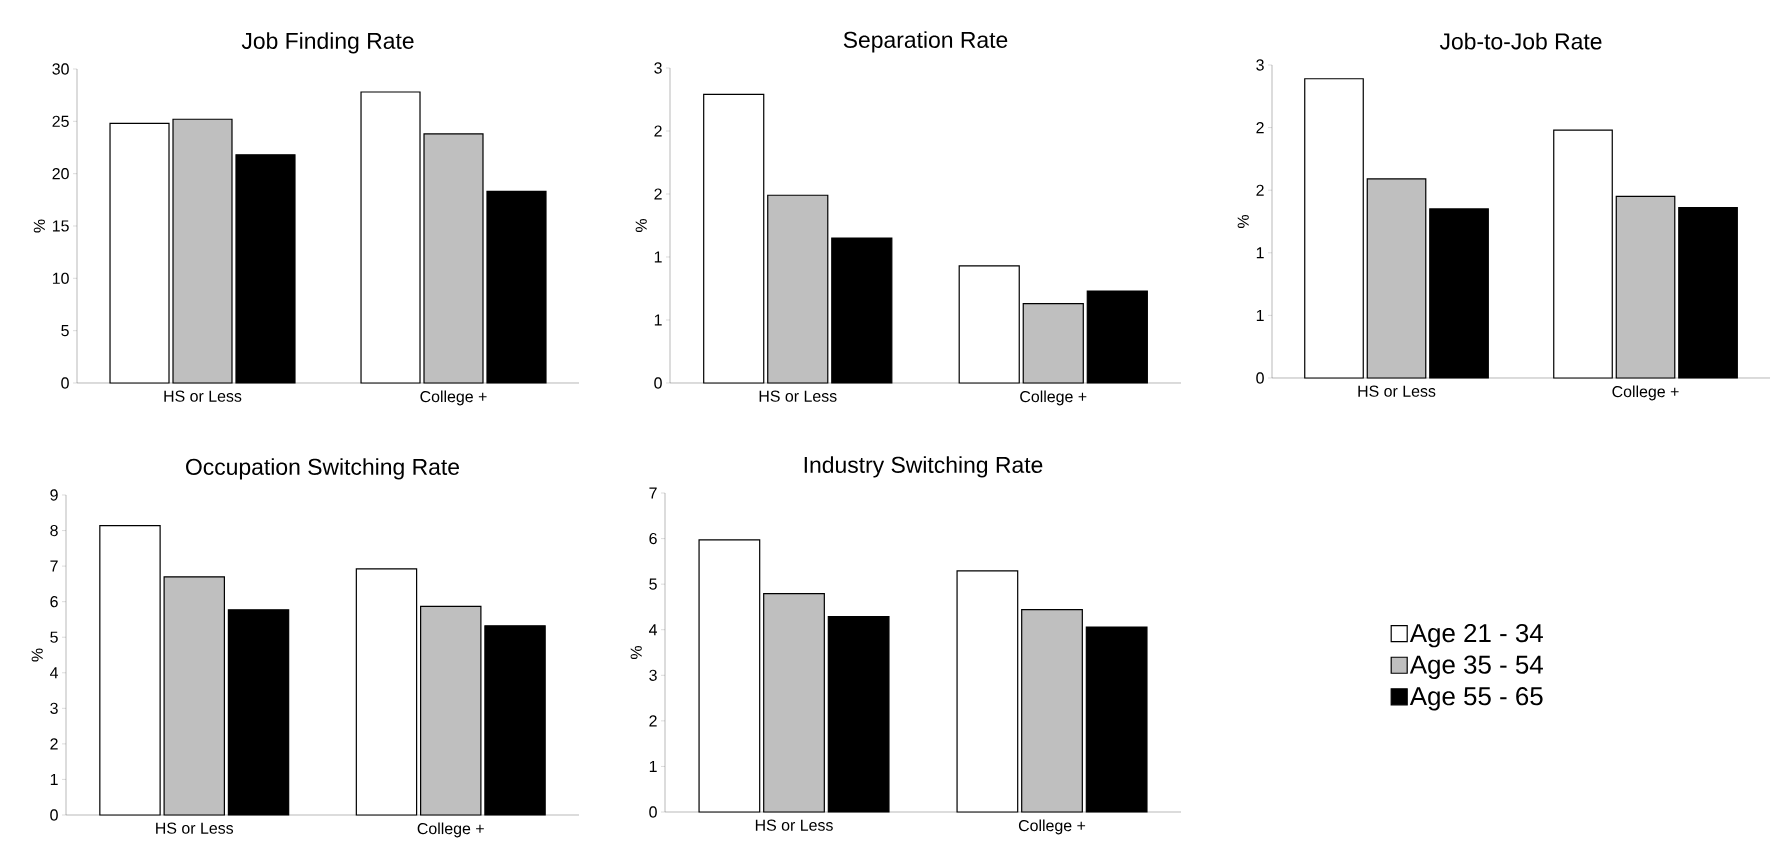 This screenshot has width=1781, height=858. I want to click on legend-label: Age 55 - 65, so click(1476, 699).